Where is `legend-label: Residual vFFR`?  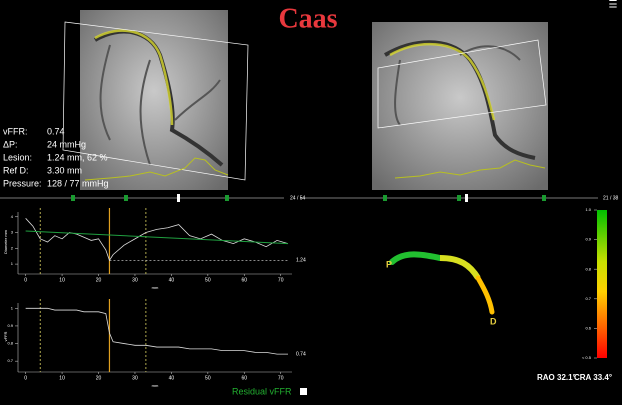 legend-label: Residual vFFR is located at coordinates (262, 391).